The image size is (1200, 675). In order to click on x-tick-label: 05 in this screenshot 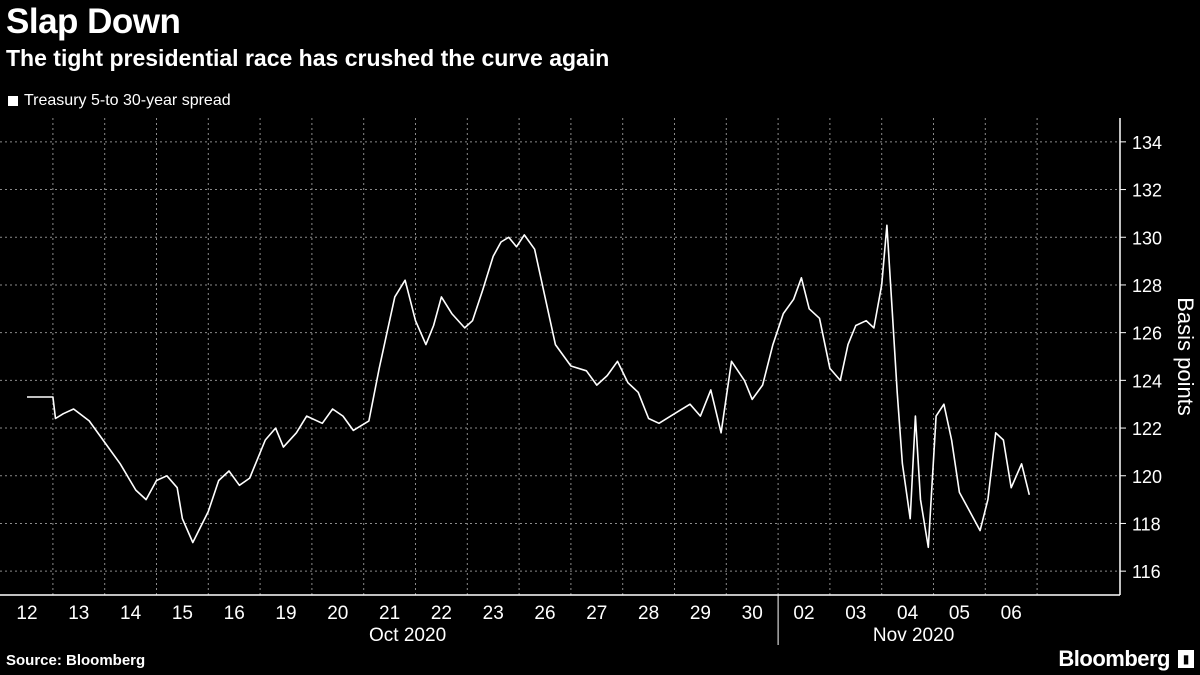, I will do `click(959, 613)`.